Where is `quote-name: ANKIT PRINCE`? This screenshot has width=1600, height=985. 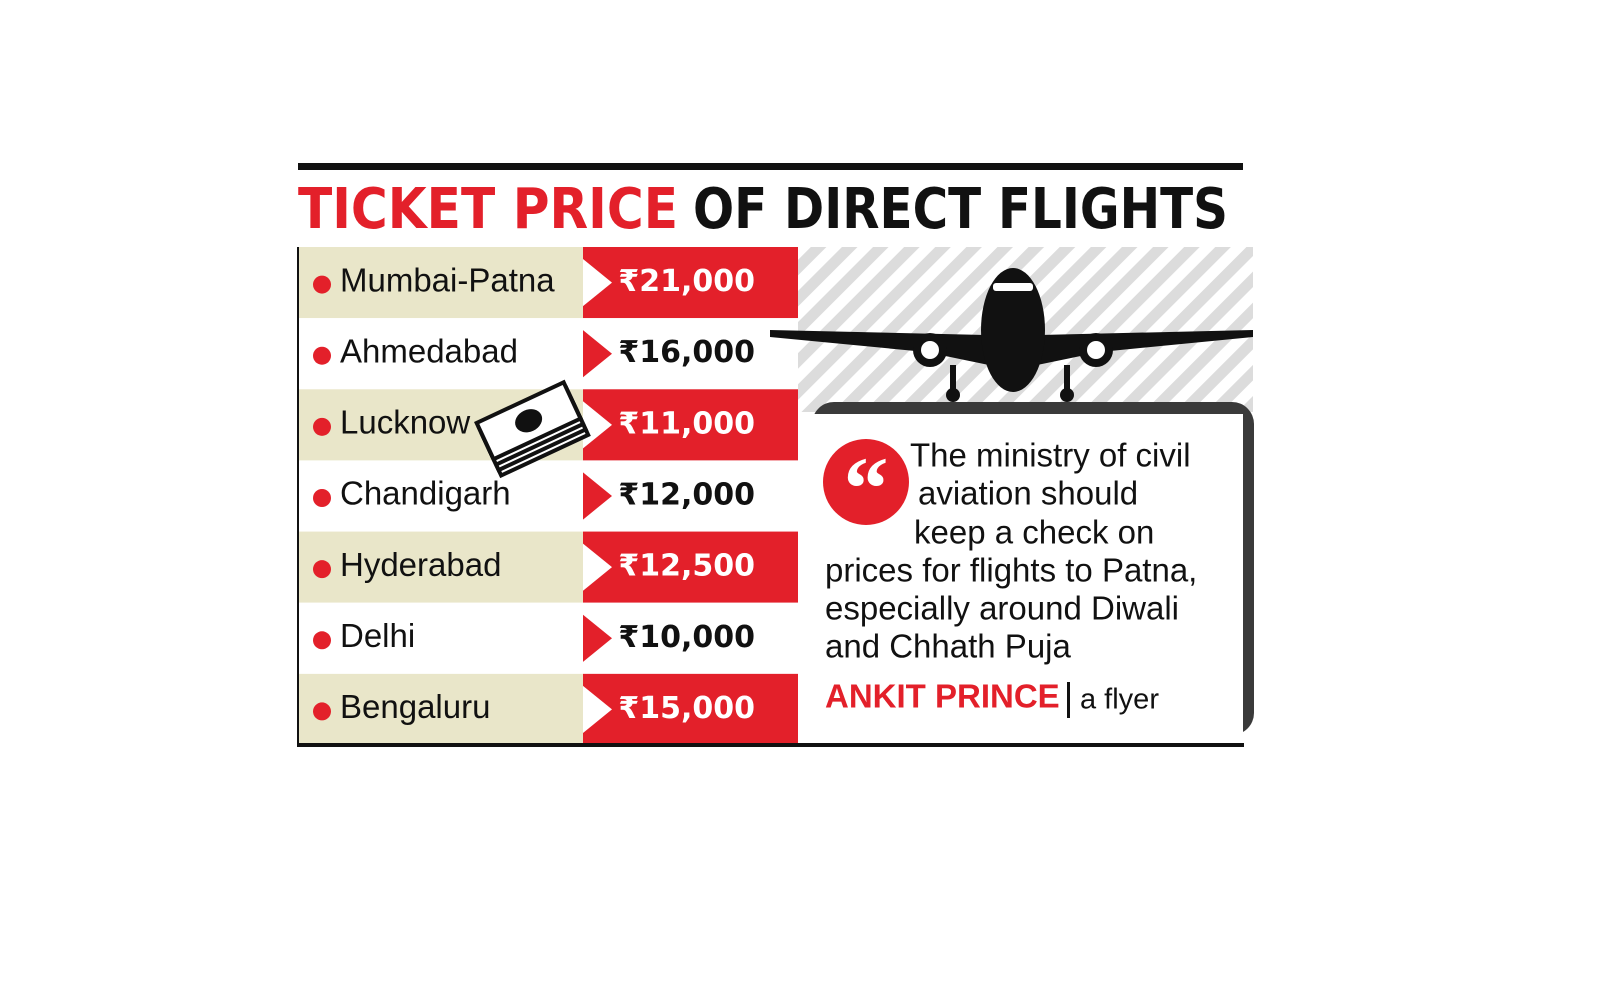
quote-name: ANKIT PRINCE is located at coordinates (942, 696).